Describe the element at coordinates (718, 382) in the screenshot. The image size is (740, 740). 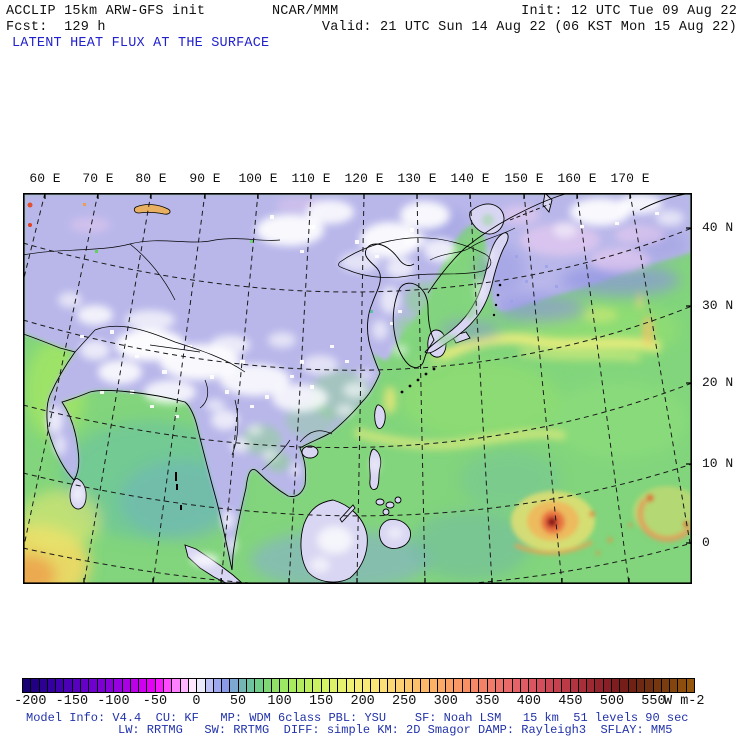
I see `latitude-label: 20 N` at that location.